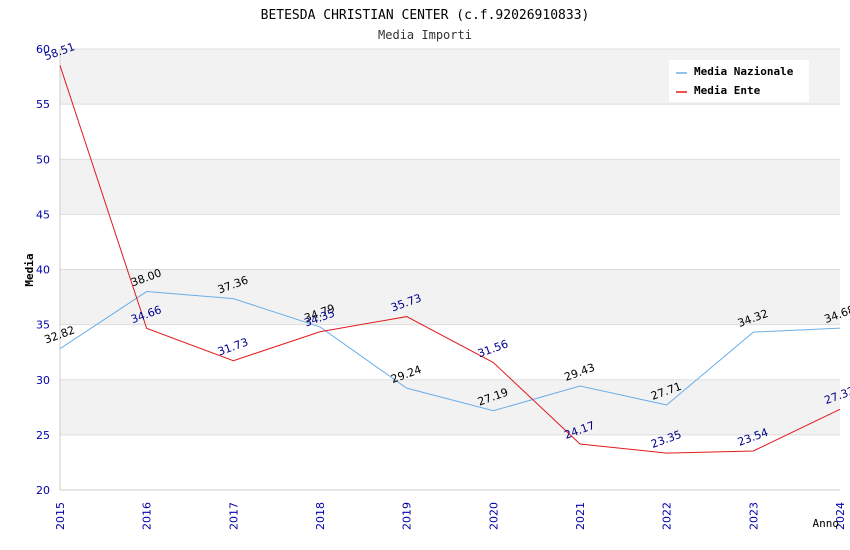 The image size is (850, 550). Describe the element at coordinates (43, 159) in the screenshot. I see `y-tick-label: 50` at that location.